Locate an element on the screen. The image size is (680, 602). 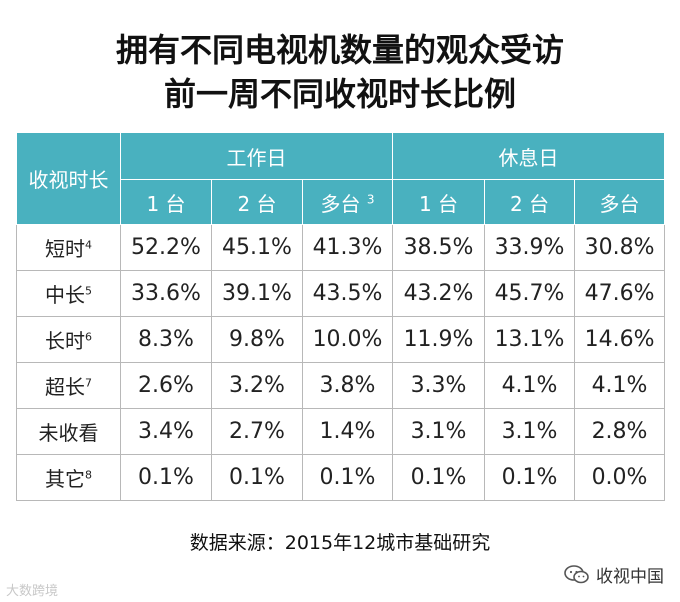
table-cell: 41.3% is located at coordinates (347, 247).